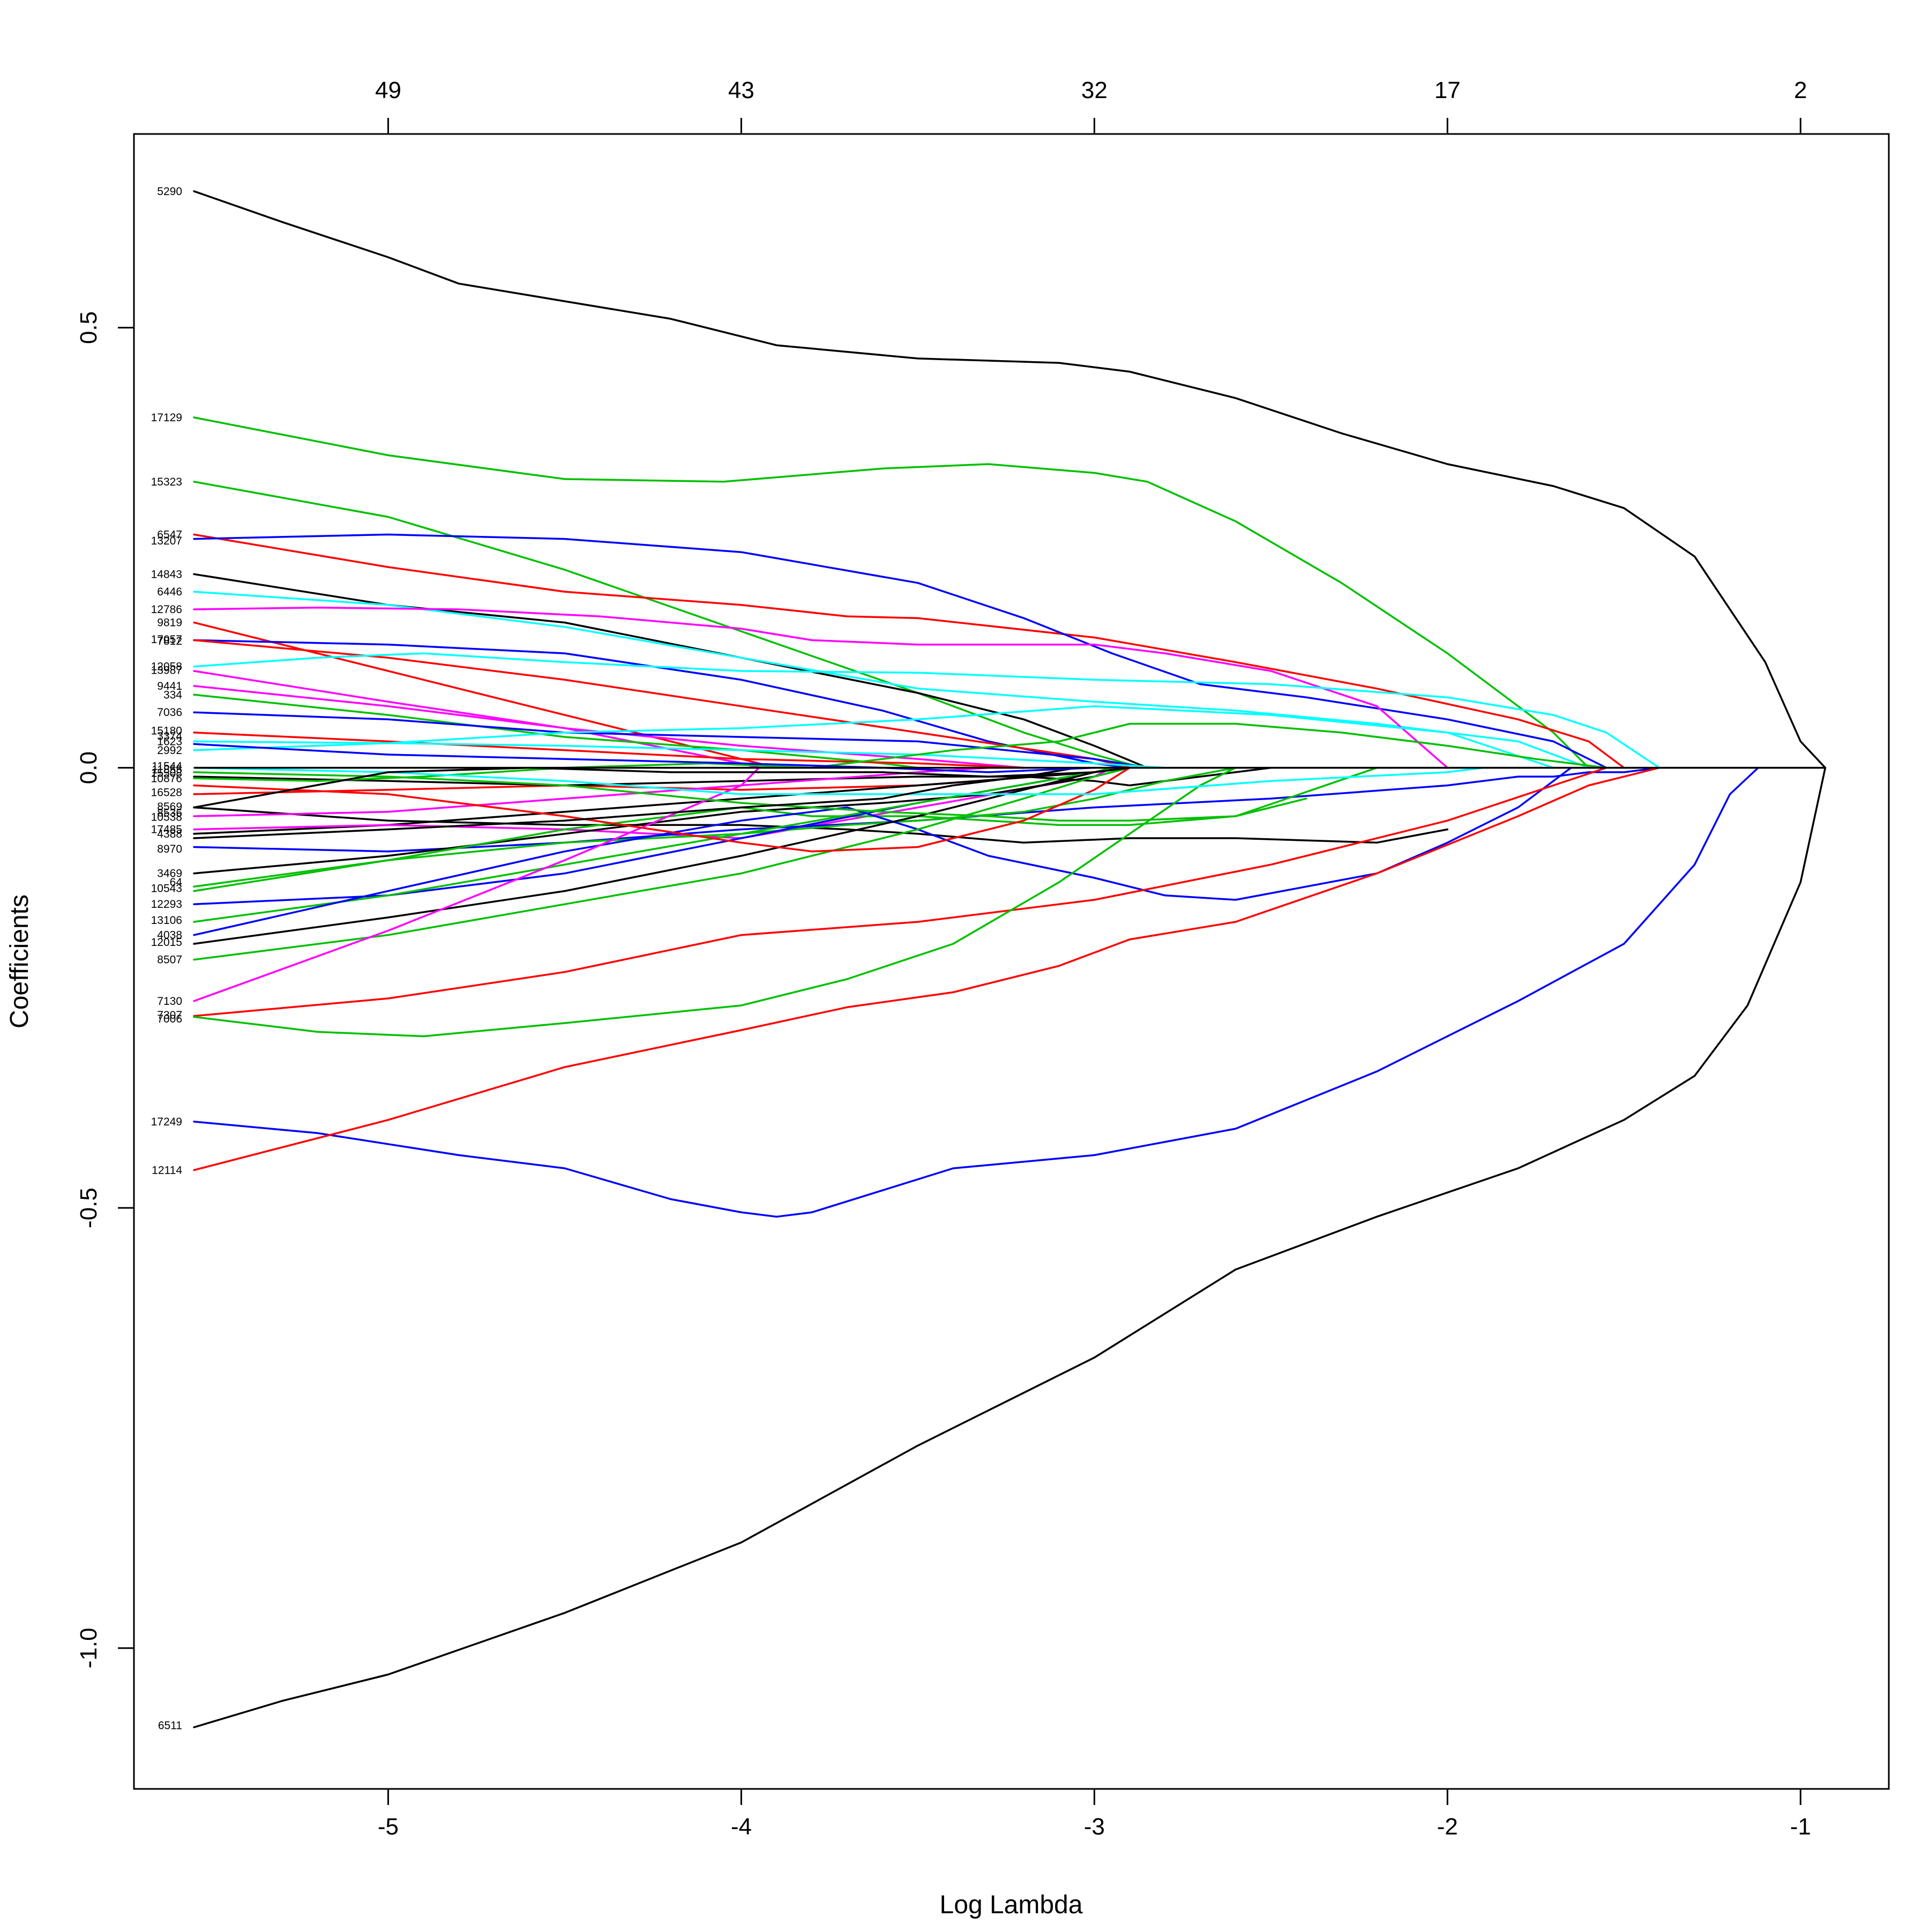 The image size is (1929, 1932). I want to click on coefficient-label: 17057, so click(166, 639).